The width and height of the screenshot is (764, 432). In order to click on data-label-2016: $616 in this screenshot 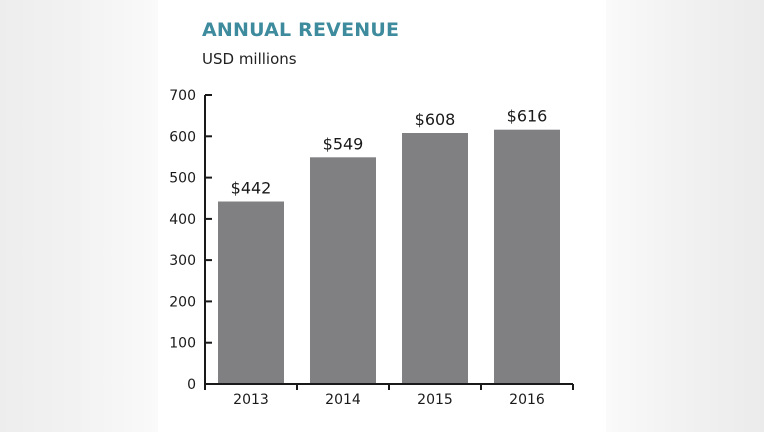, I will do `click(527, 116)`.